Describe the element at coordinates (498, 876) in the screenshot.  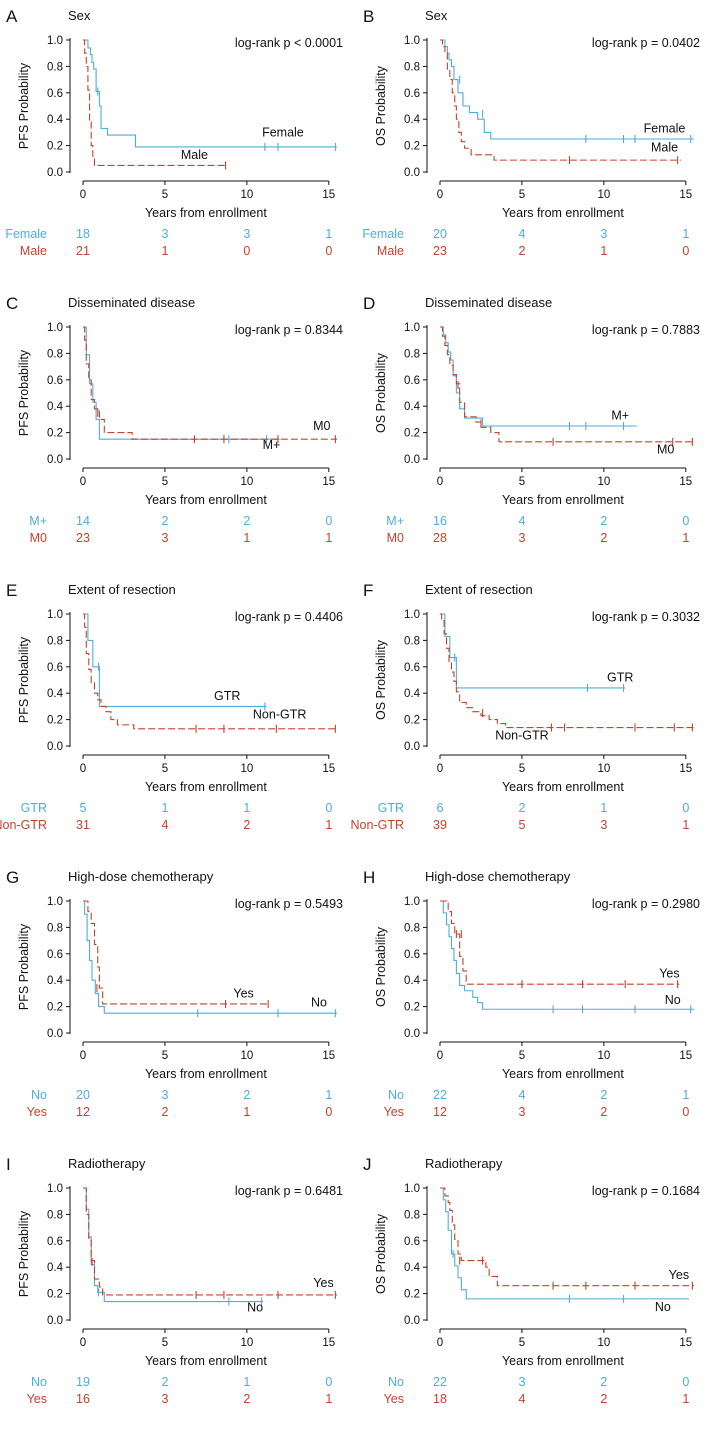
I see `panel-title: High-dose chemotherapy` at that location.